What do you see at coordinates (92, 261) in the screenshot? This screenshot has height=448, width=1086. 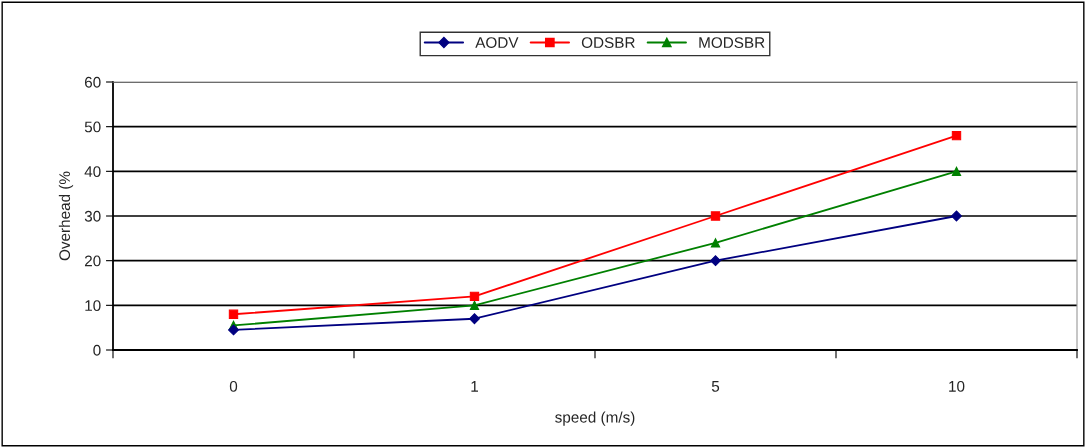 I see `y-tick-label: 20` at bounding box center [92, 261].